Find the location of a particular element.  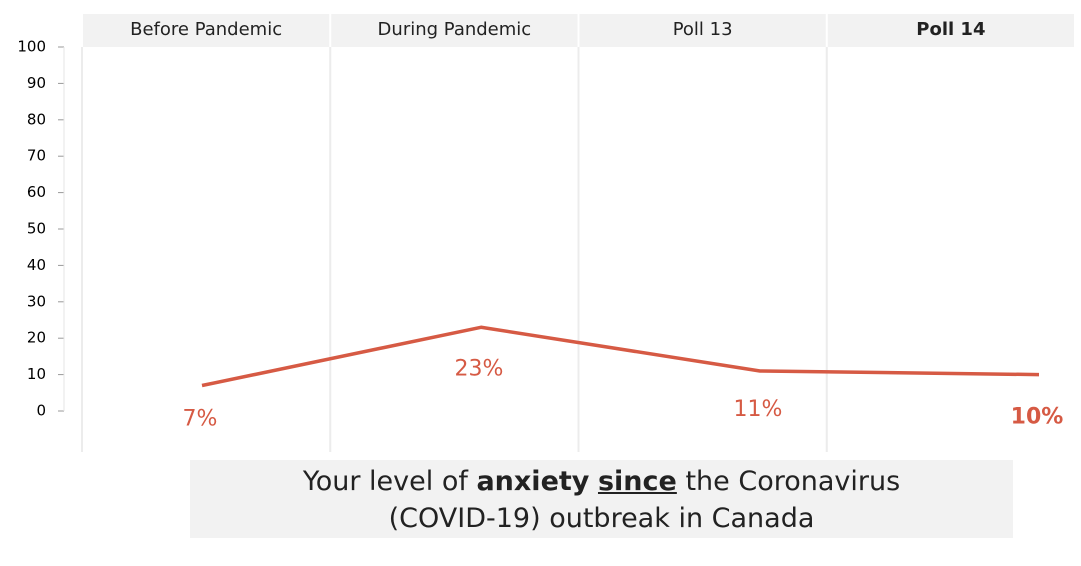

y-tick-label: 20 is located at coordinates (36, 338).